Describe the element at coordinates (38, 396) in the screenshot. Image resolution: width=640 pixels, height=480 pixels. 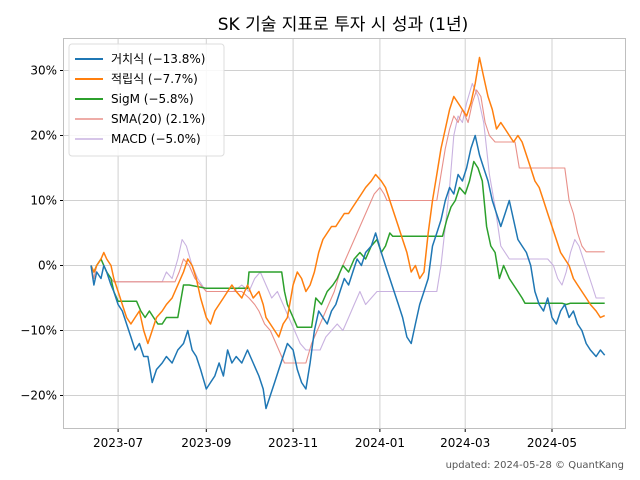
I see `y-tick-label: −20%` at that location.